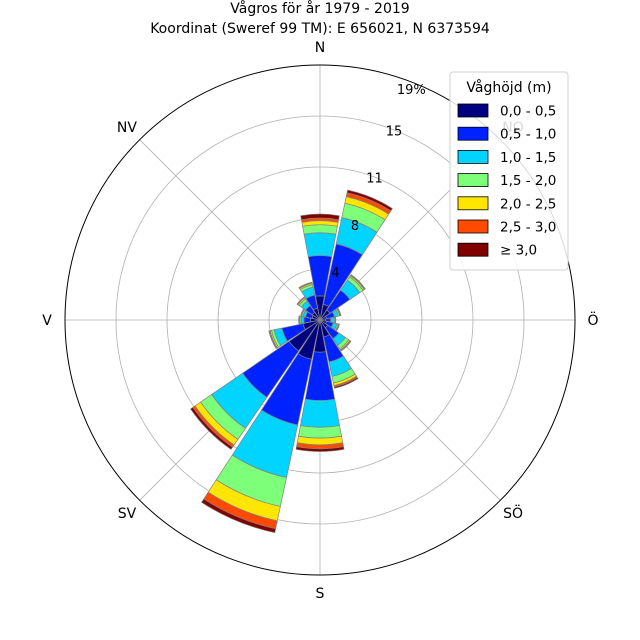 This screenshot has height=640, width=640. I want to click on legend-label: 2,5 - 3,0, so click(528, 228).